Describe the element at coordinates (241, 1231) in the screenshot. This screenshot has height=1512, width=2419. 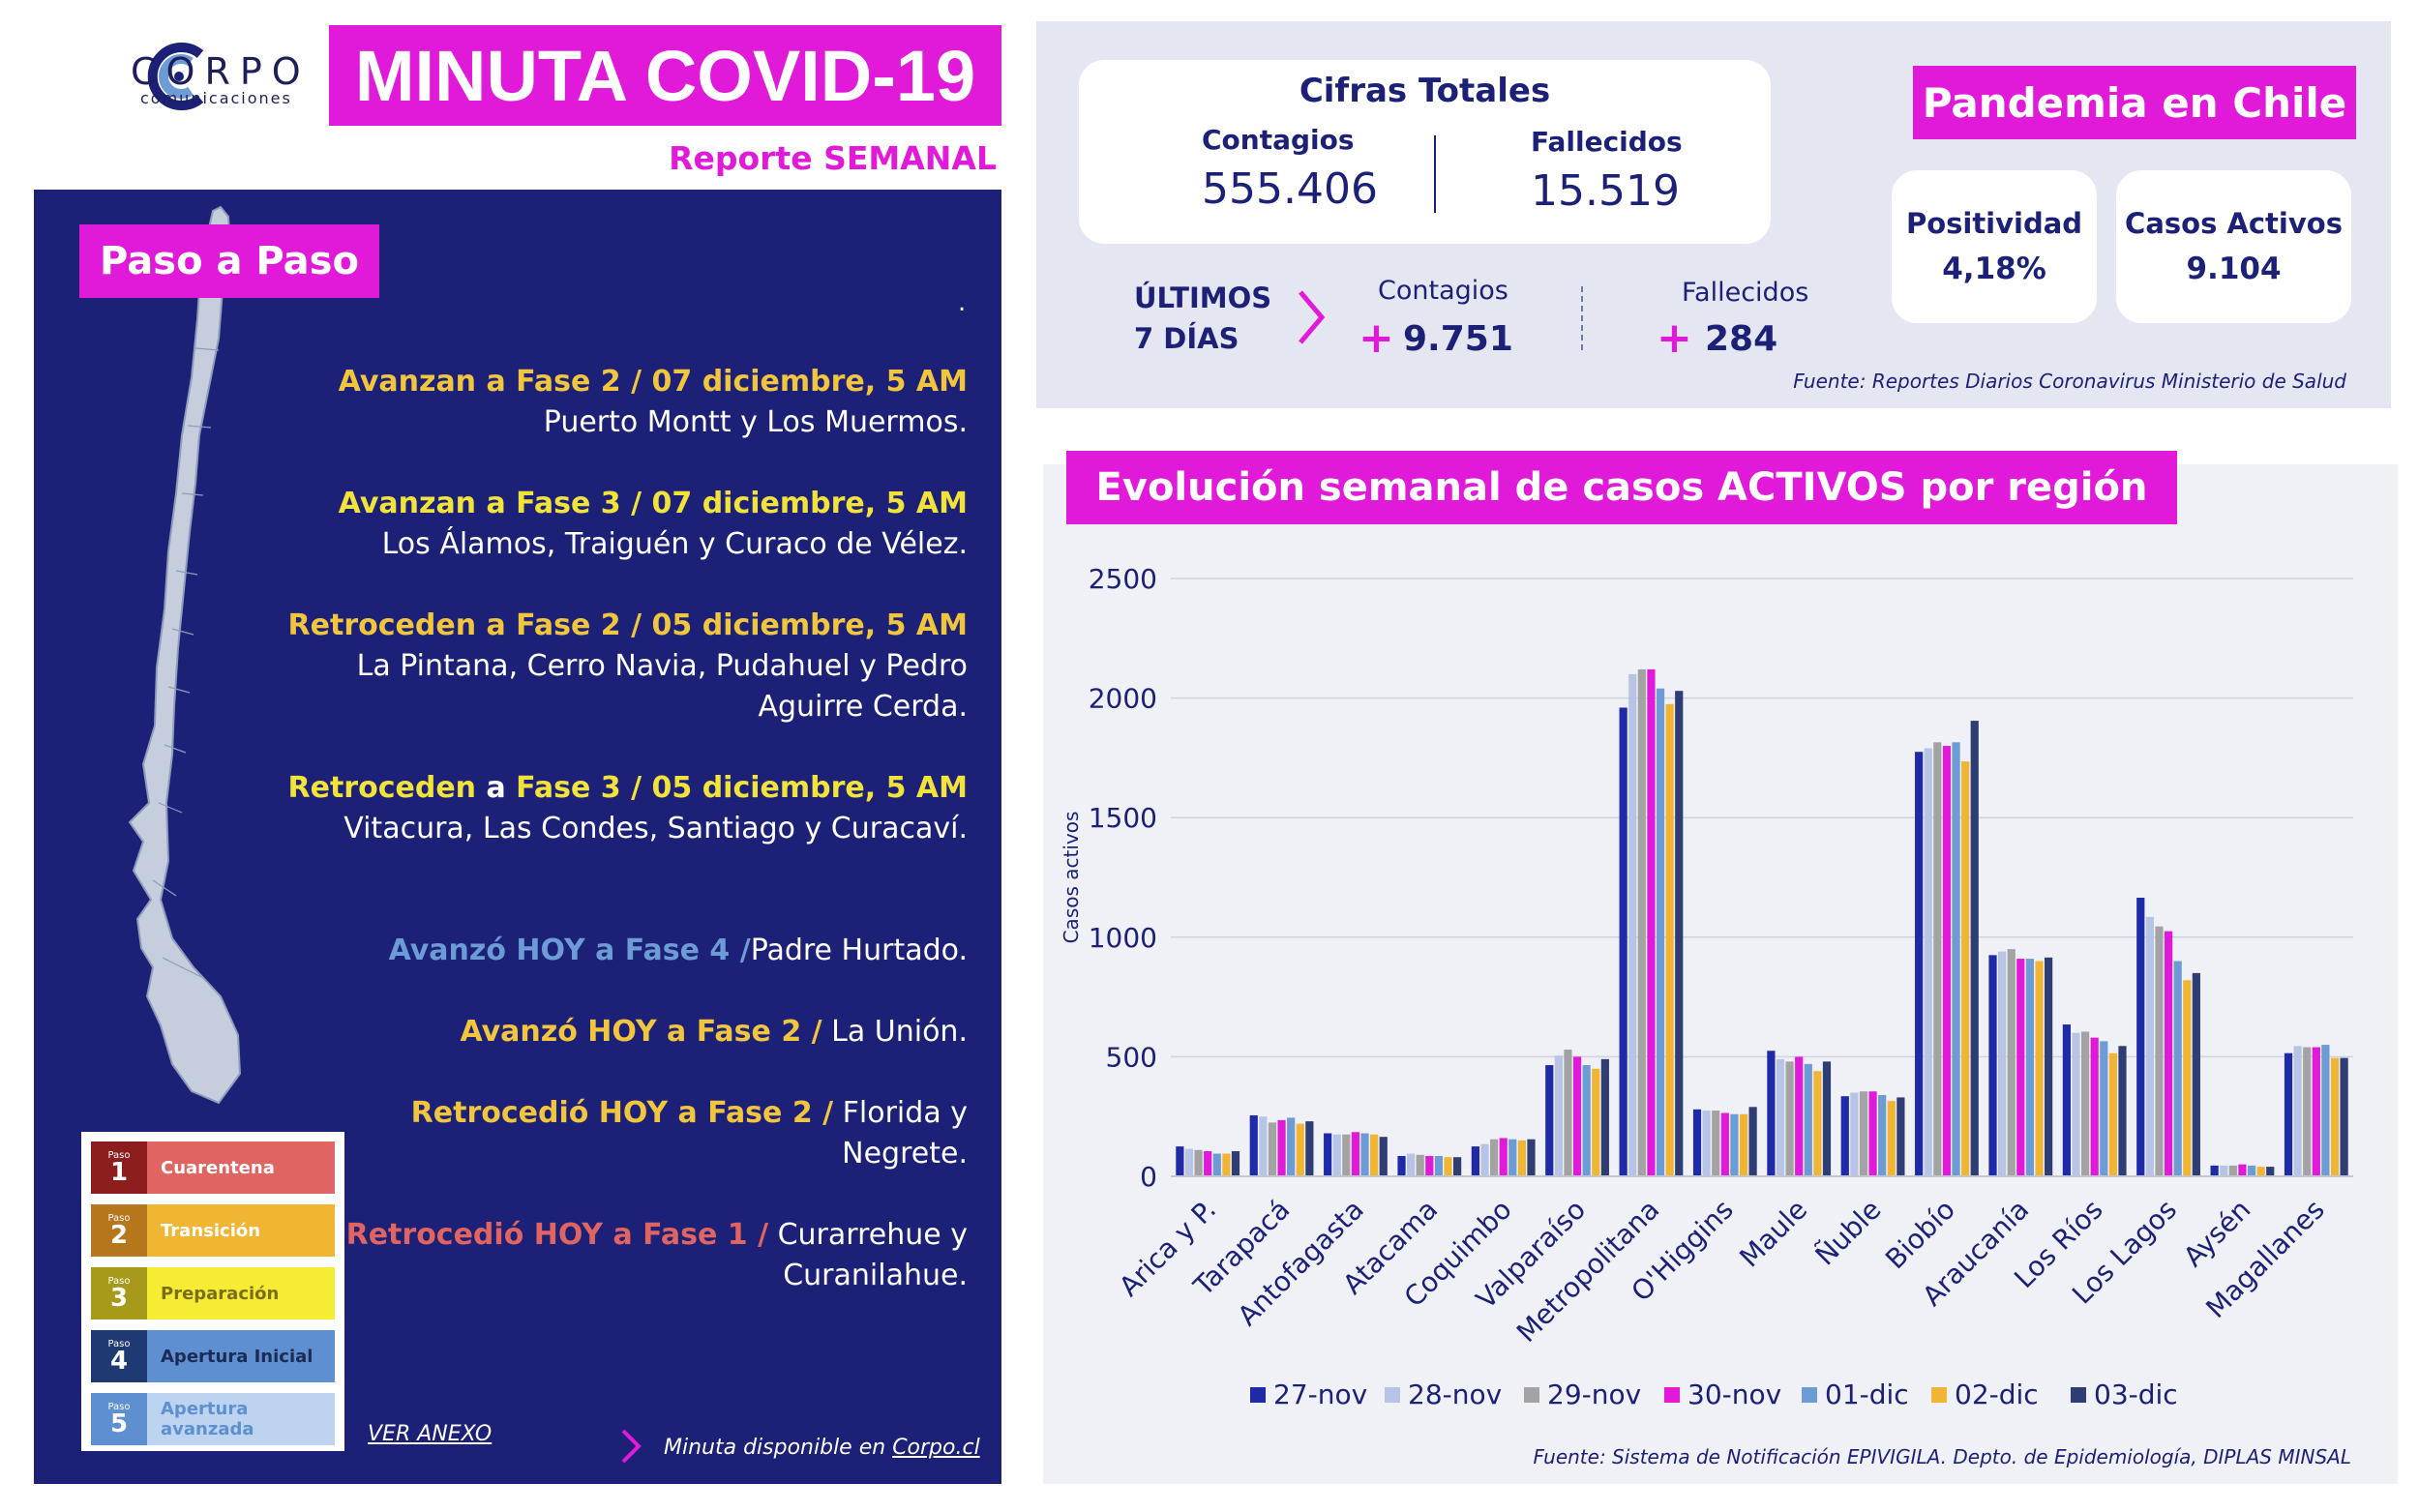
I see `phase-label: Transición` at that location.